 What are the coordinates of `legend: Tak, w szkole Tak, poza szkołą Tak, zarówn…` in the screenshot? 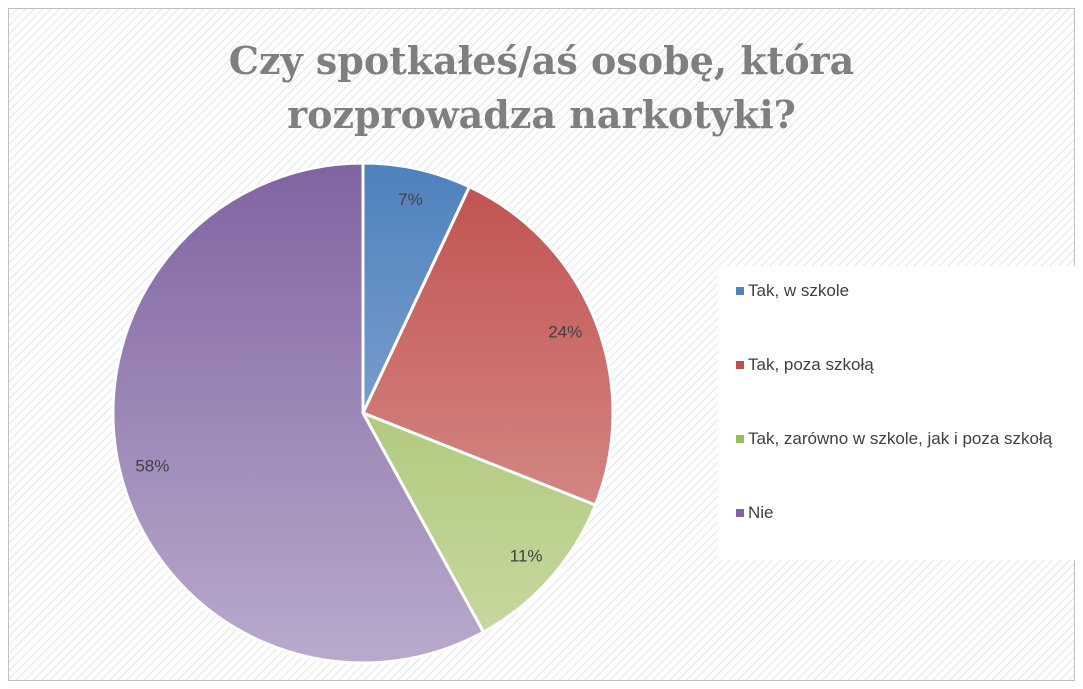 It's located at (896, 413).